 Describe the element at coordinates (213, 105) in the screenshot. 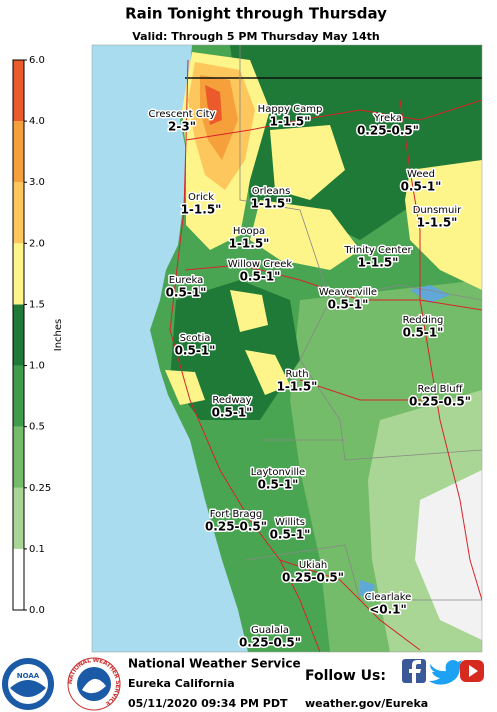

I see `red-coast` at that location.